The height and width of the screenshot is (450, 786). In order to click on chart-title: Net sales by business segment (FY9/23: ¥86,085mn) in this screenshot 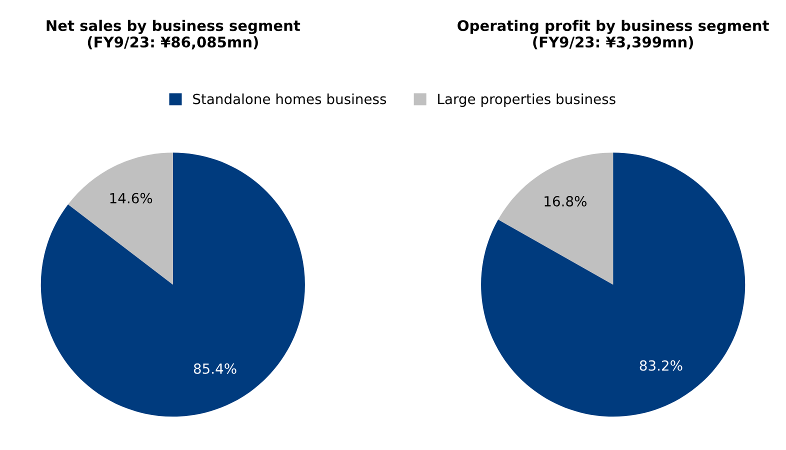, I will do `click(173, 35)`.